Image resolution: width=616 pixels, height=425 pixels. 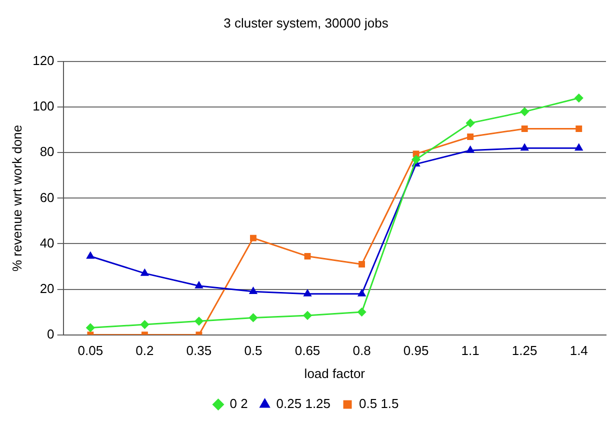 What do you see at coordinates (50, 334) in the screenshot?
I see `y-tick-label: 0` at bounding box center [50, 334].